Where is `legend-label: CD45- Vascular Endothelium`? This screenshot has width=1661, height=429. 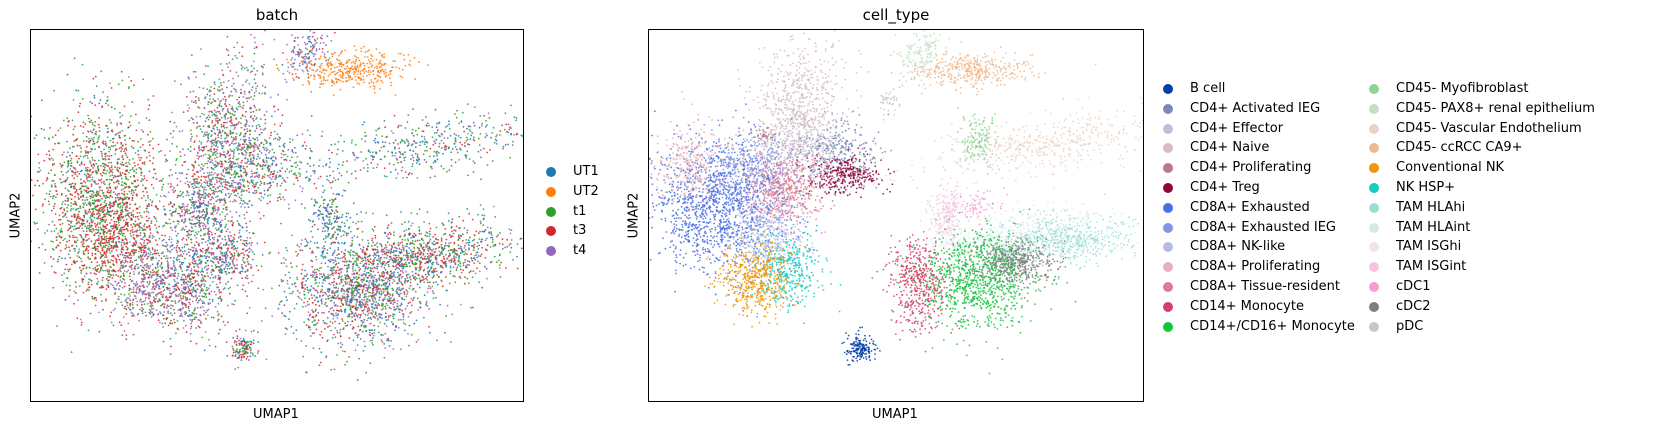 legend-label: CD45- Vascular Endothelium is located at coordinates (1489, 128).